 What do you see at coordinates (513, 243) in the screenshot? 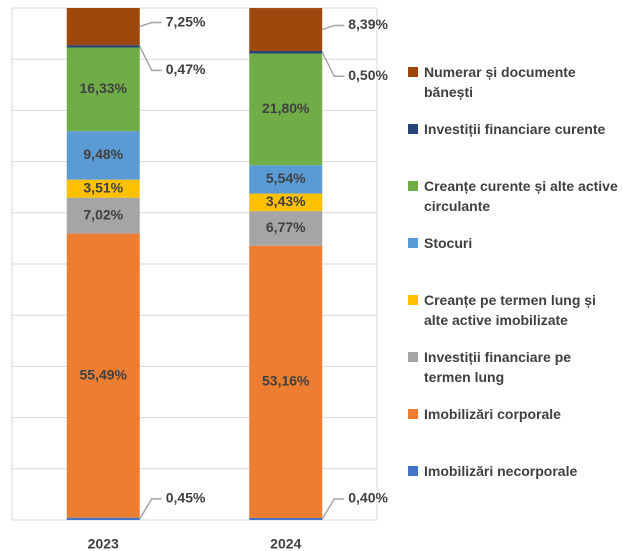
I see `legend-entry: Stocuri` at bounding box center [513, 243].